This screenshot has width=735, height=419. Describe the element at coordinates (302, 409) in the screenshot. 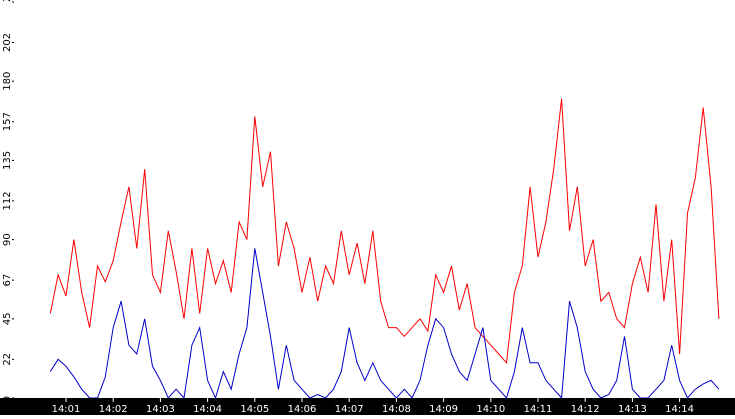

I see `x-tick-label: 14:06` at that location.